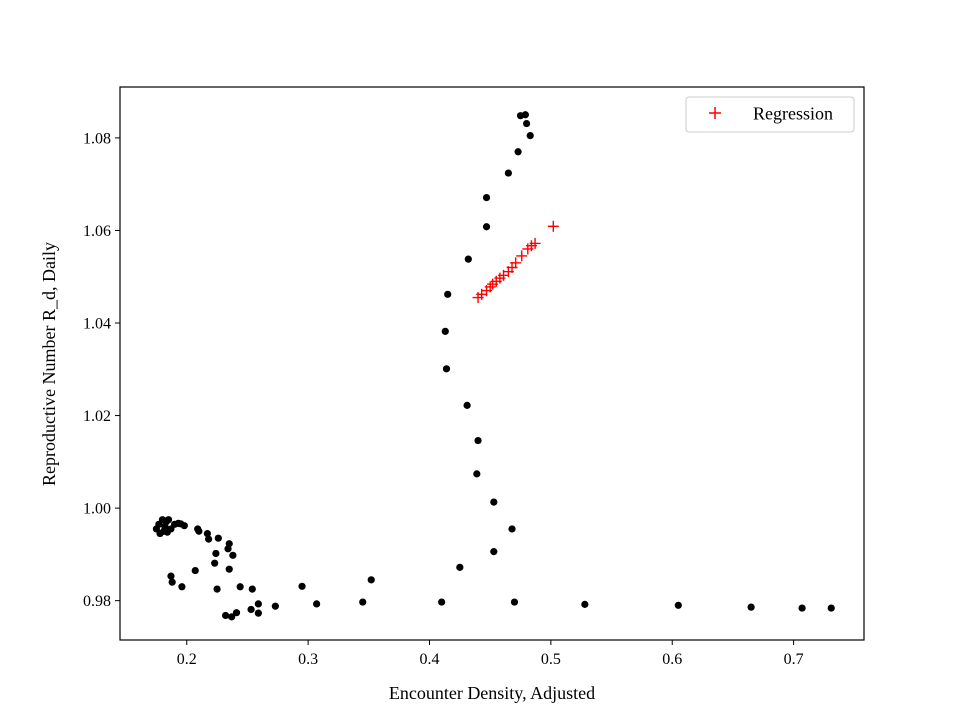 The width and height of the screenshot is (960, 720). Describe the element at coordinates (715, 113) in the screenshot. I see `legend-plus-marker` at that location.